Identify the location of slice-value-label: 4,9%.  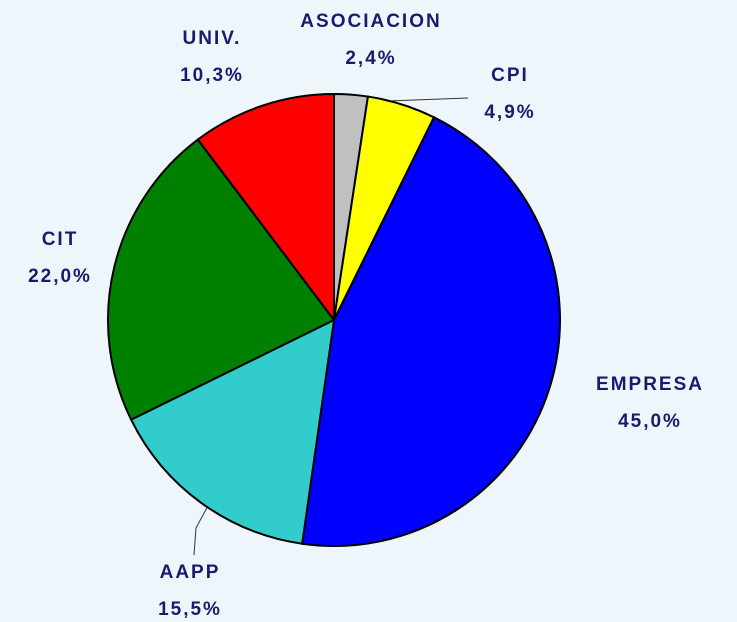
(509, 112).